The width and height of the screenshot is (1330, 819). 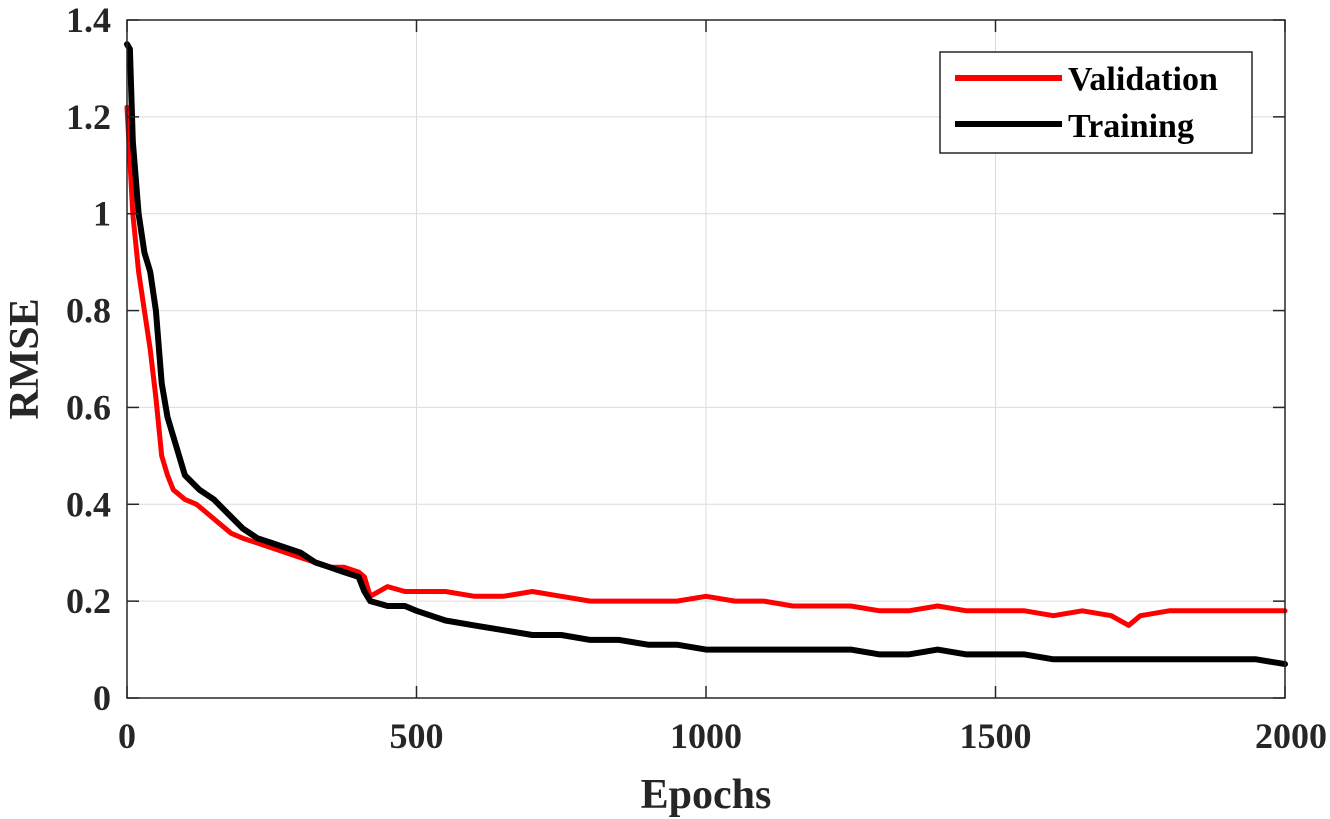 I want to click on y-tick-label: 0.2, so click(x=88, y=601).